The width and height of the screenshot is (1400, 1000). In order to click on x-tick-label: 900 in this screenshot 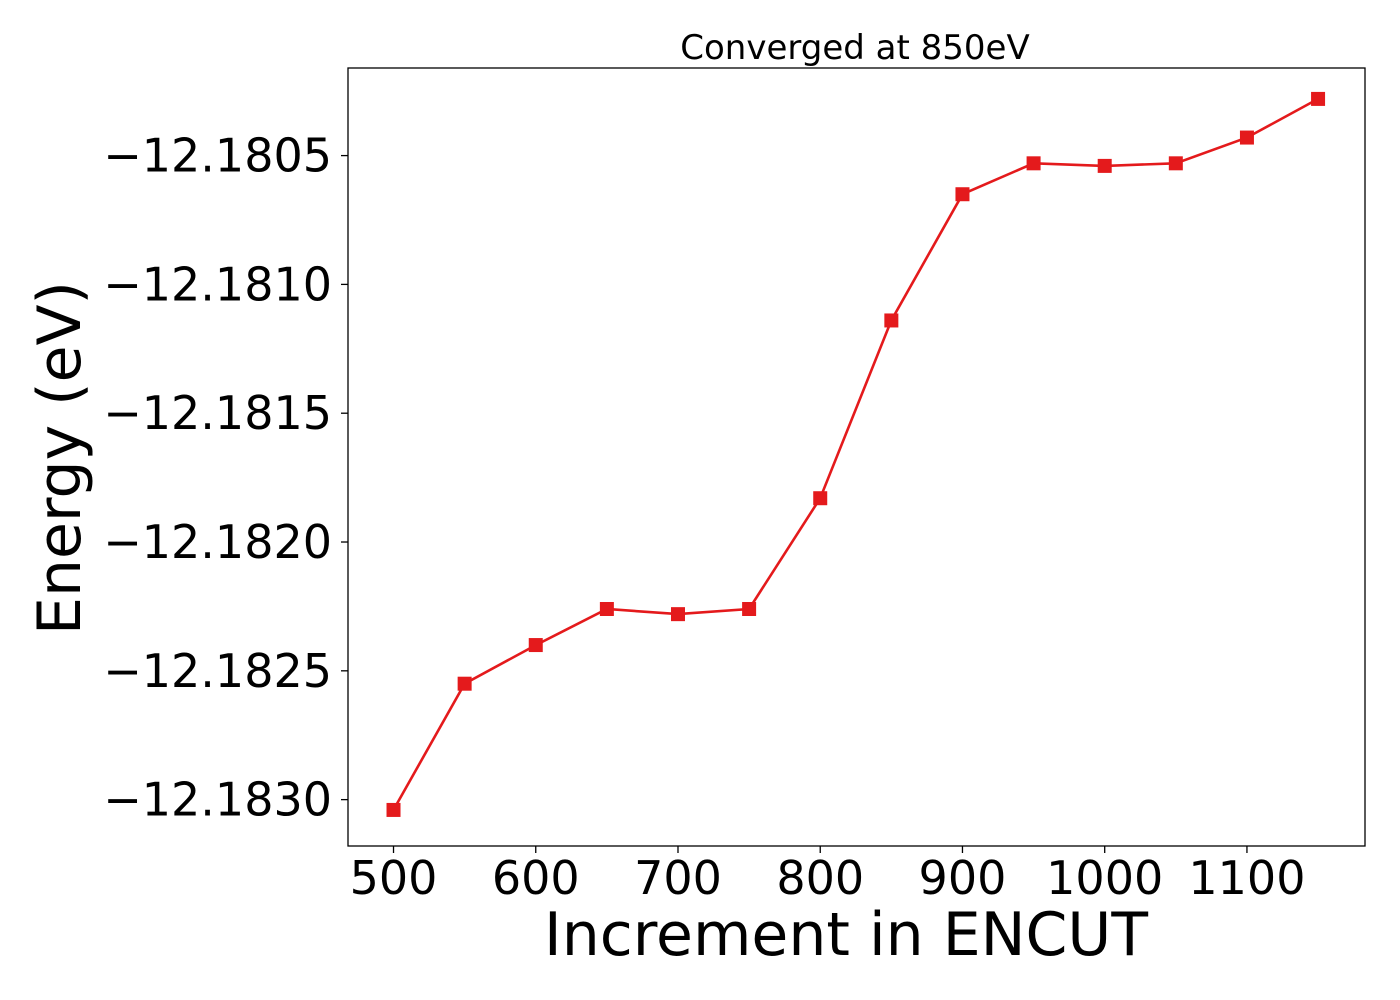, I will do `click(963, 878)`.